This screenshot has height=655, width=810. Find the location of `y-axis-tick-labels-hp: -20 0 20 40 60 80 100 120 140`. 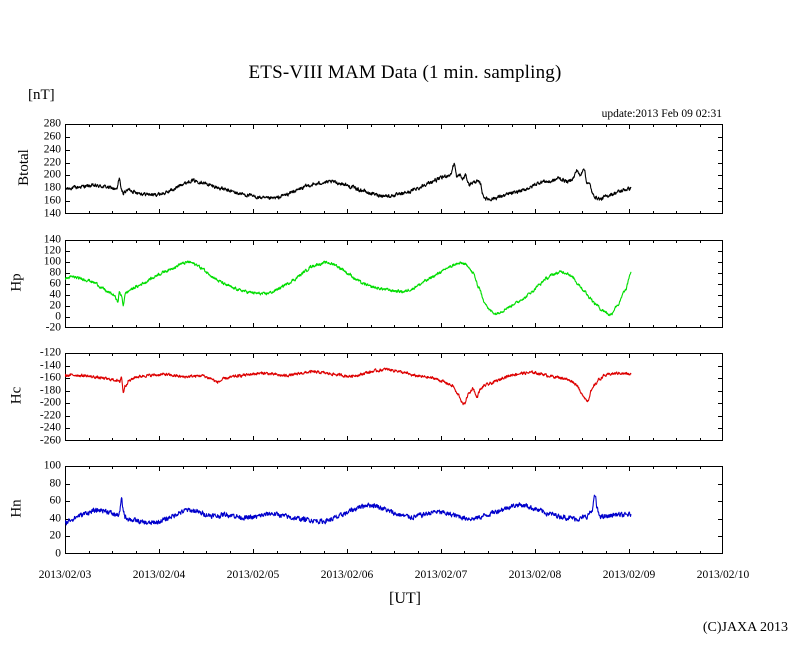

y-axis-tick-labels-hp: -20 0 20 40 60 80 100 120 140 is located at coordinates (44, 283).